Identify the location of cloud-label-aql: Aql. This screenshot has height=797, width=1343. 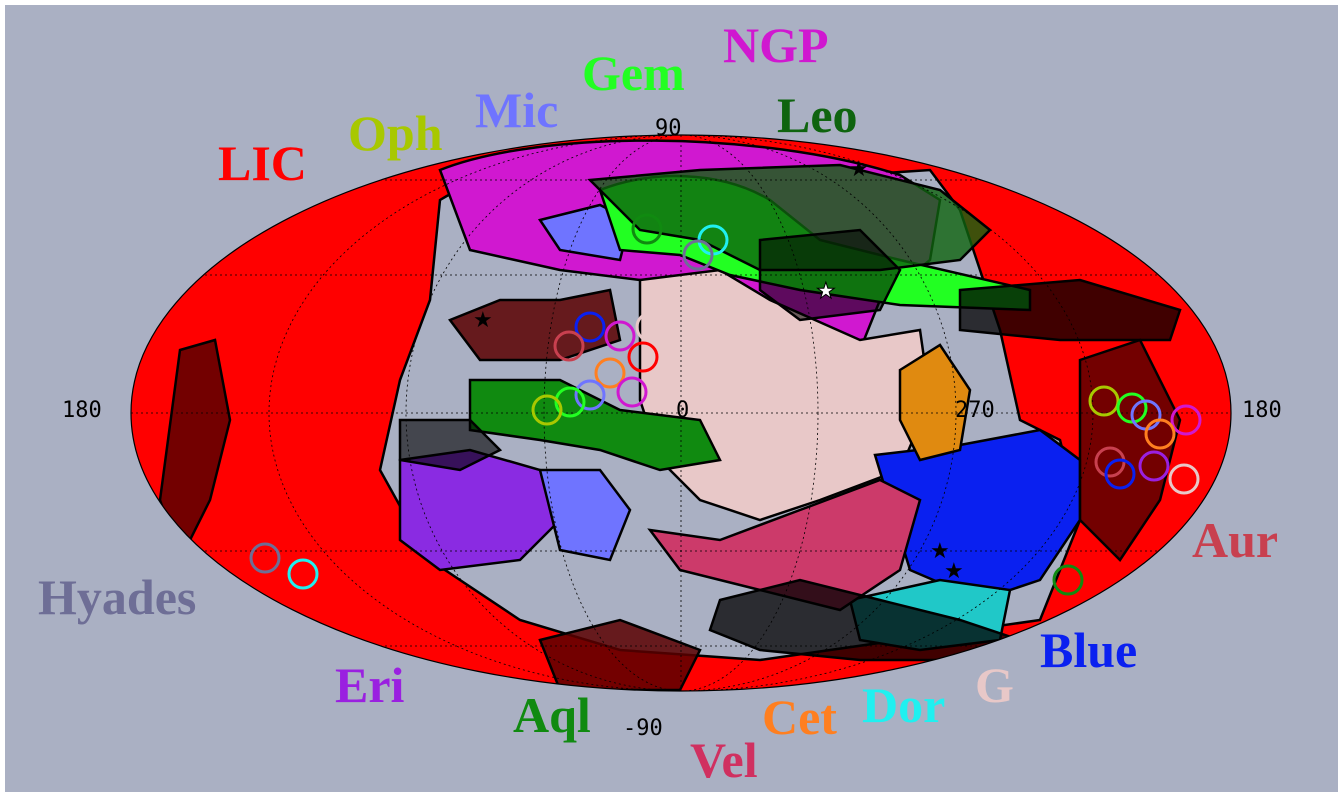
(552, 715).